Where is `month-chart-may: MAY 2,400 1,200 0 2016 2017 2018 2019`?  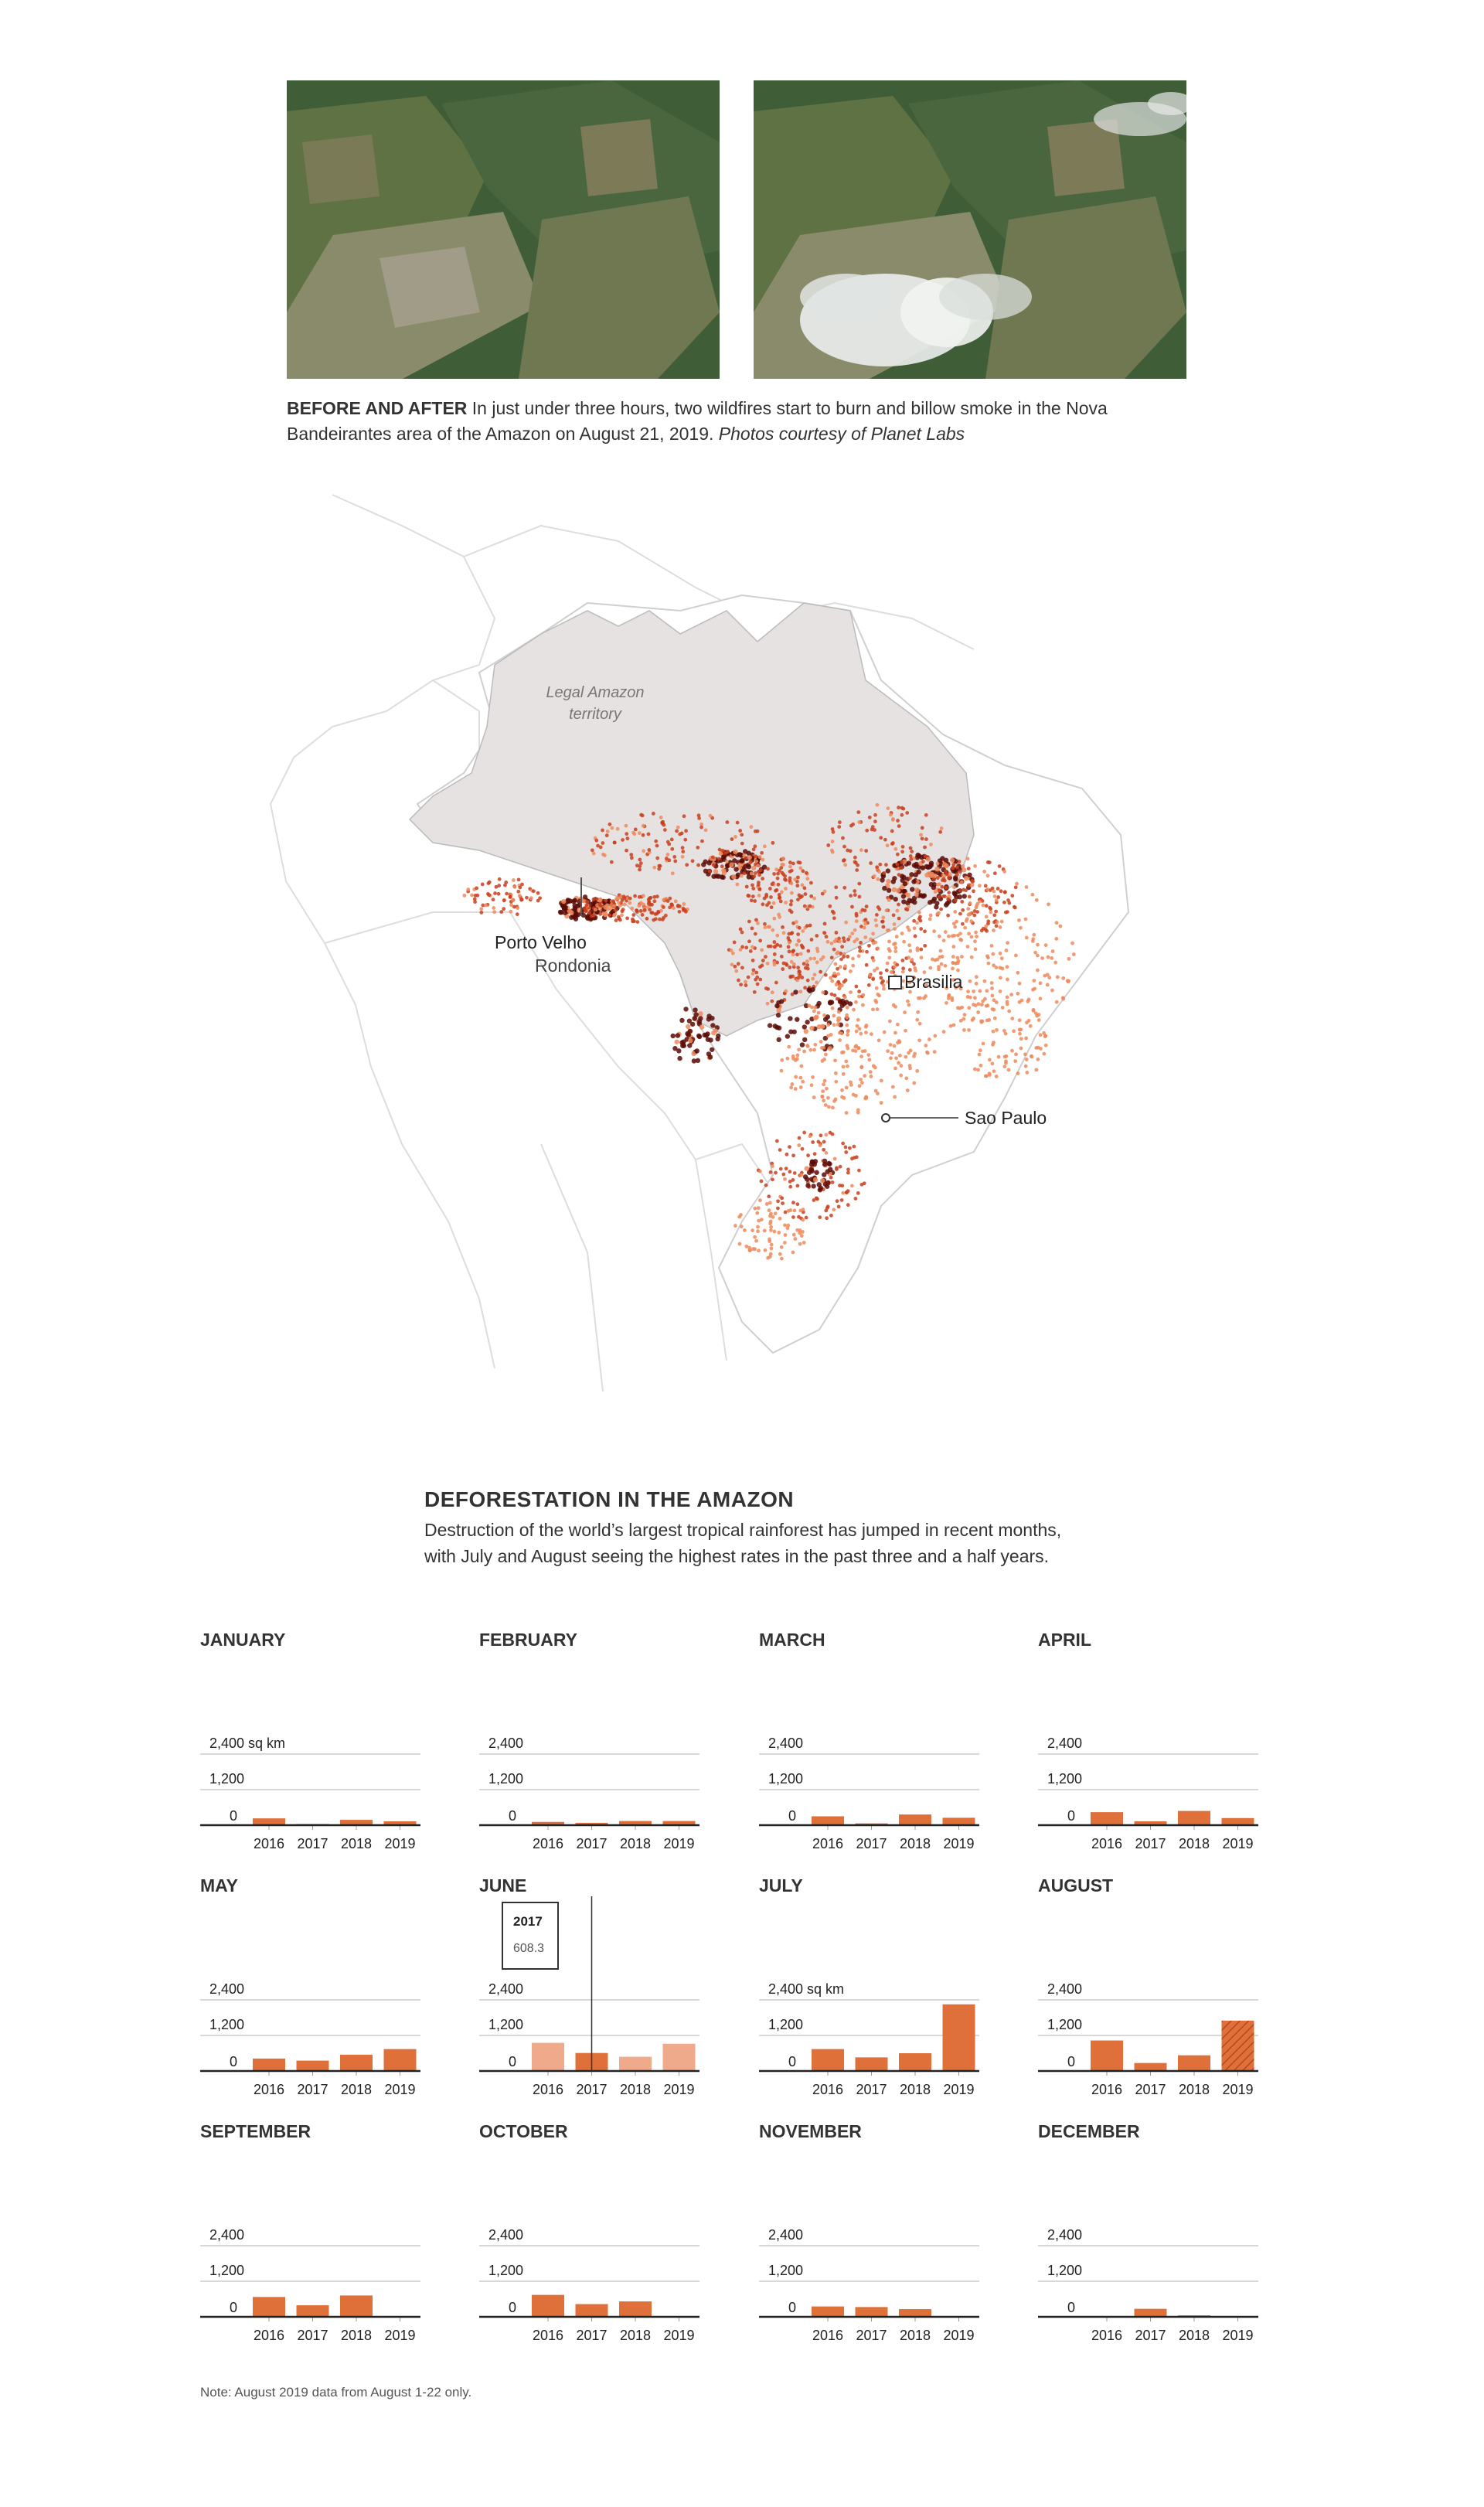
month-chart-may: MAY 2,400 1,200 0 2016 2017 2018 2019 is located at coordinates (316, 1994).